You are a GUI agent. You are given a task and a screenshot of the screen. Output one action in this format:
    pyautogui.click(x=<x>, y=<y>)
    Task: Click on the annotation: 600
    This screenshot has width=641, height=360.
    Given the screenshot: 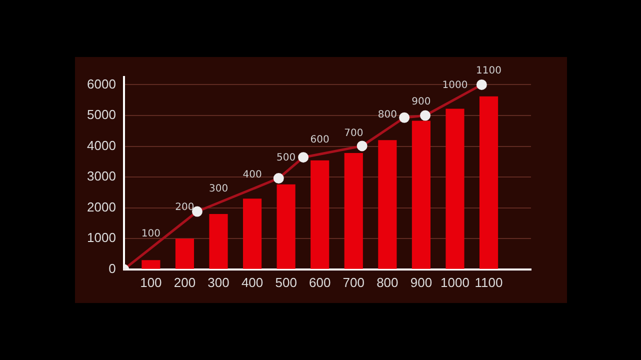 What is the action you would take?
    pyautogui.click(x=320, y=140)
    